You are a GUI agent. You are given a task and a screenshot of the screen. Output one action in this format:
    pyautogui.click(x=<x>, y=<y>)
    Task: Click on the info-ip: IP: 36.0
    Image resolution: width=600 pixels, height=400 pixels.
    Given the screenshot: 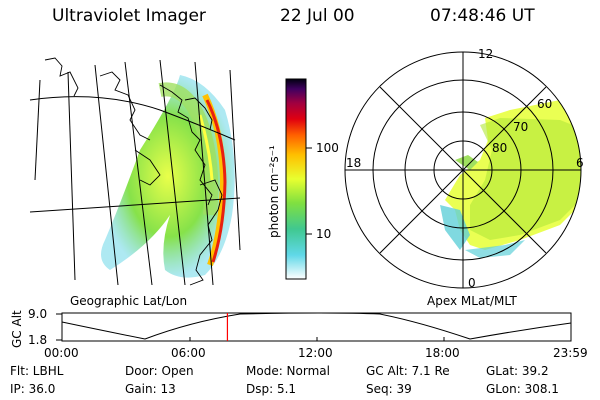 What is the action you would take?
    pyautogui.click(x=33, y=389)
    